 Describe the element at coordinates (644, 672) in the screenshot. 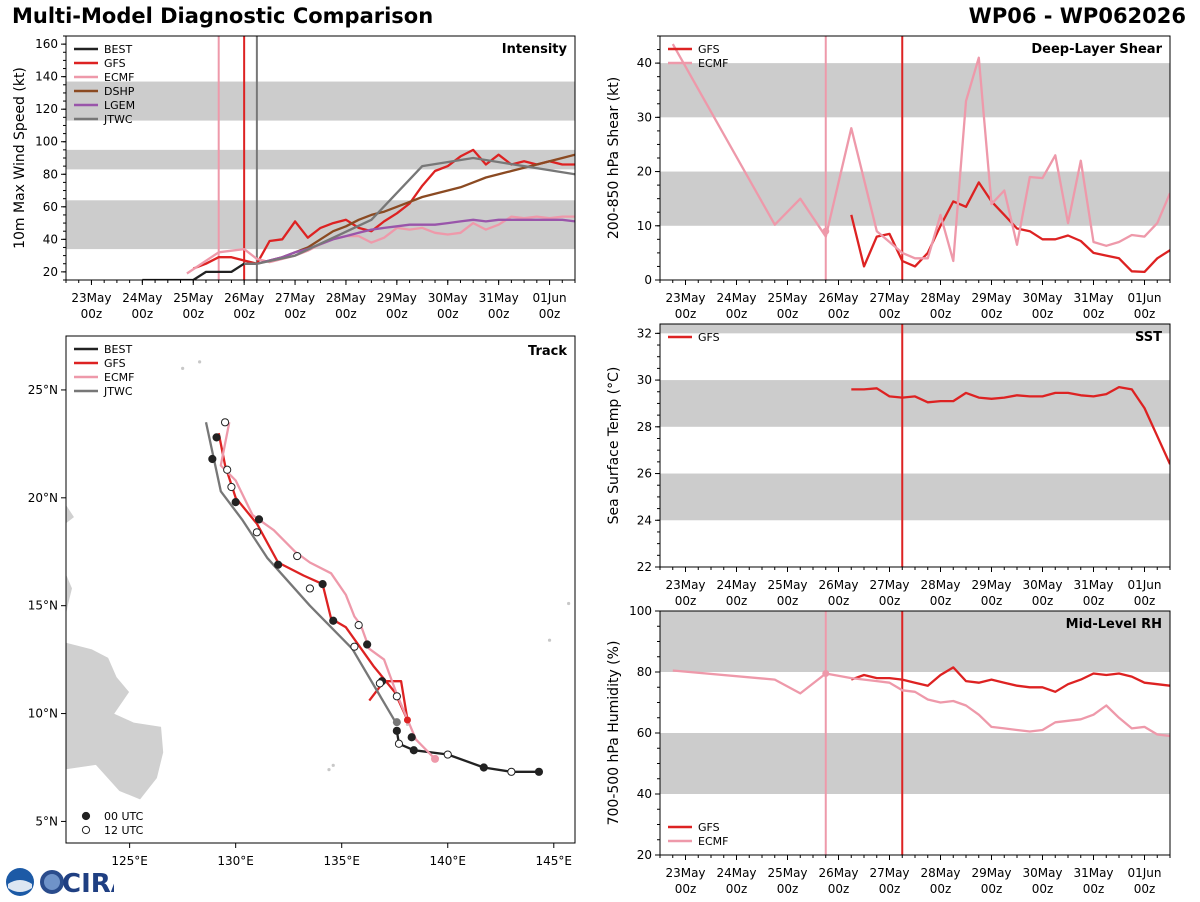

I see `y-tick-label: 80` at that location.